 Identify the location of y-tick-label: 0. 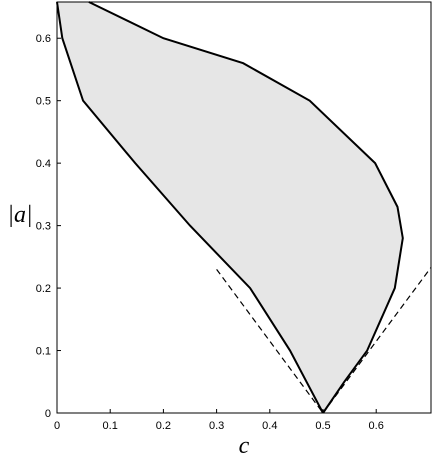
(48, 414).